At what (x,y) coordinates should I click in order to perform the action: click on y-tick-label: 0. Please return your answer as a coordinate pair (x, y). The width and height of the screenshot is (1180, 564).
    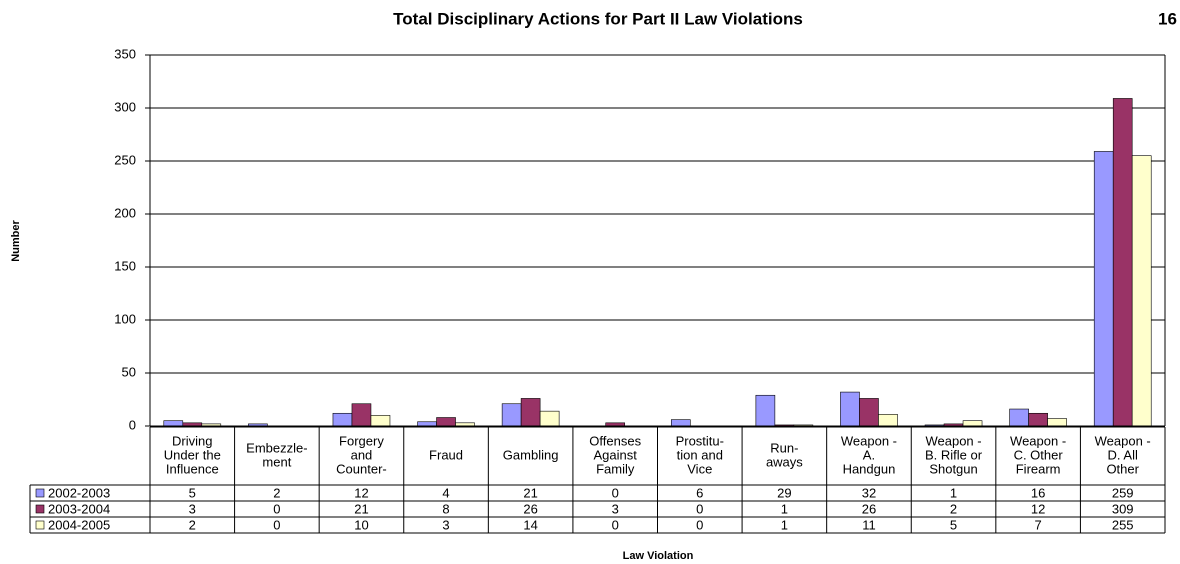
    Looking at the image, I should click on (132, 424).